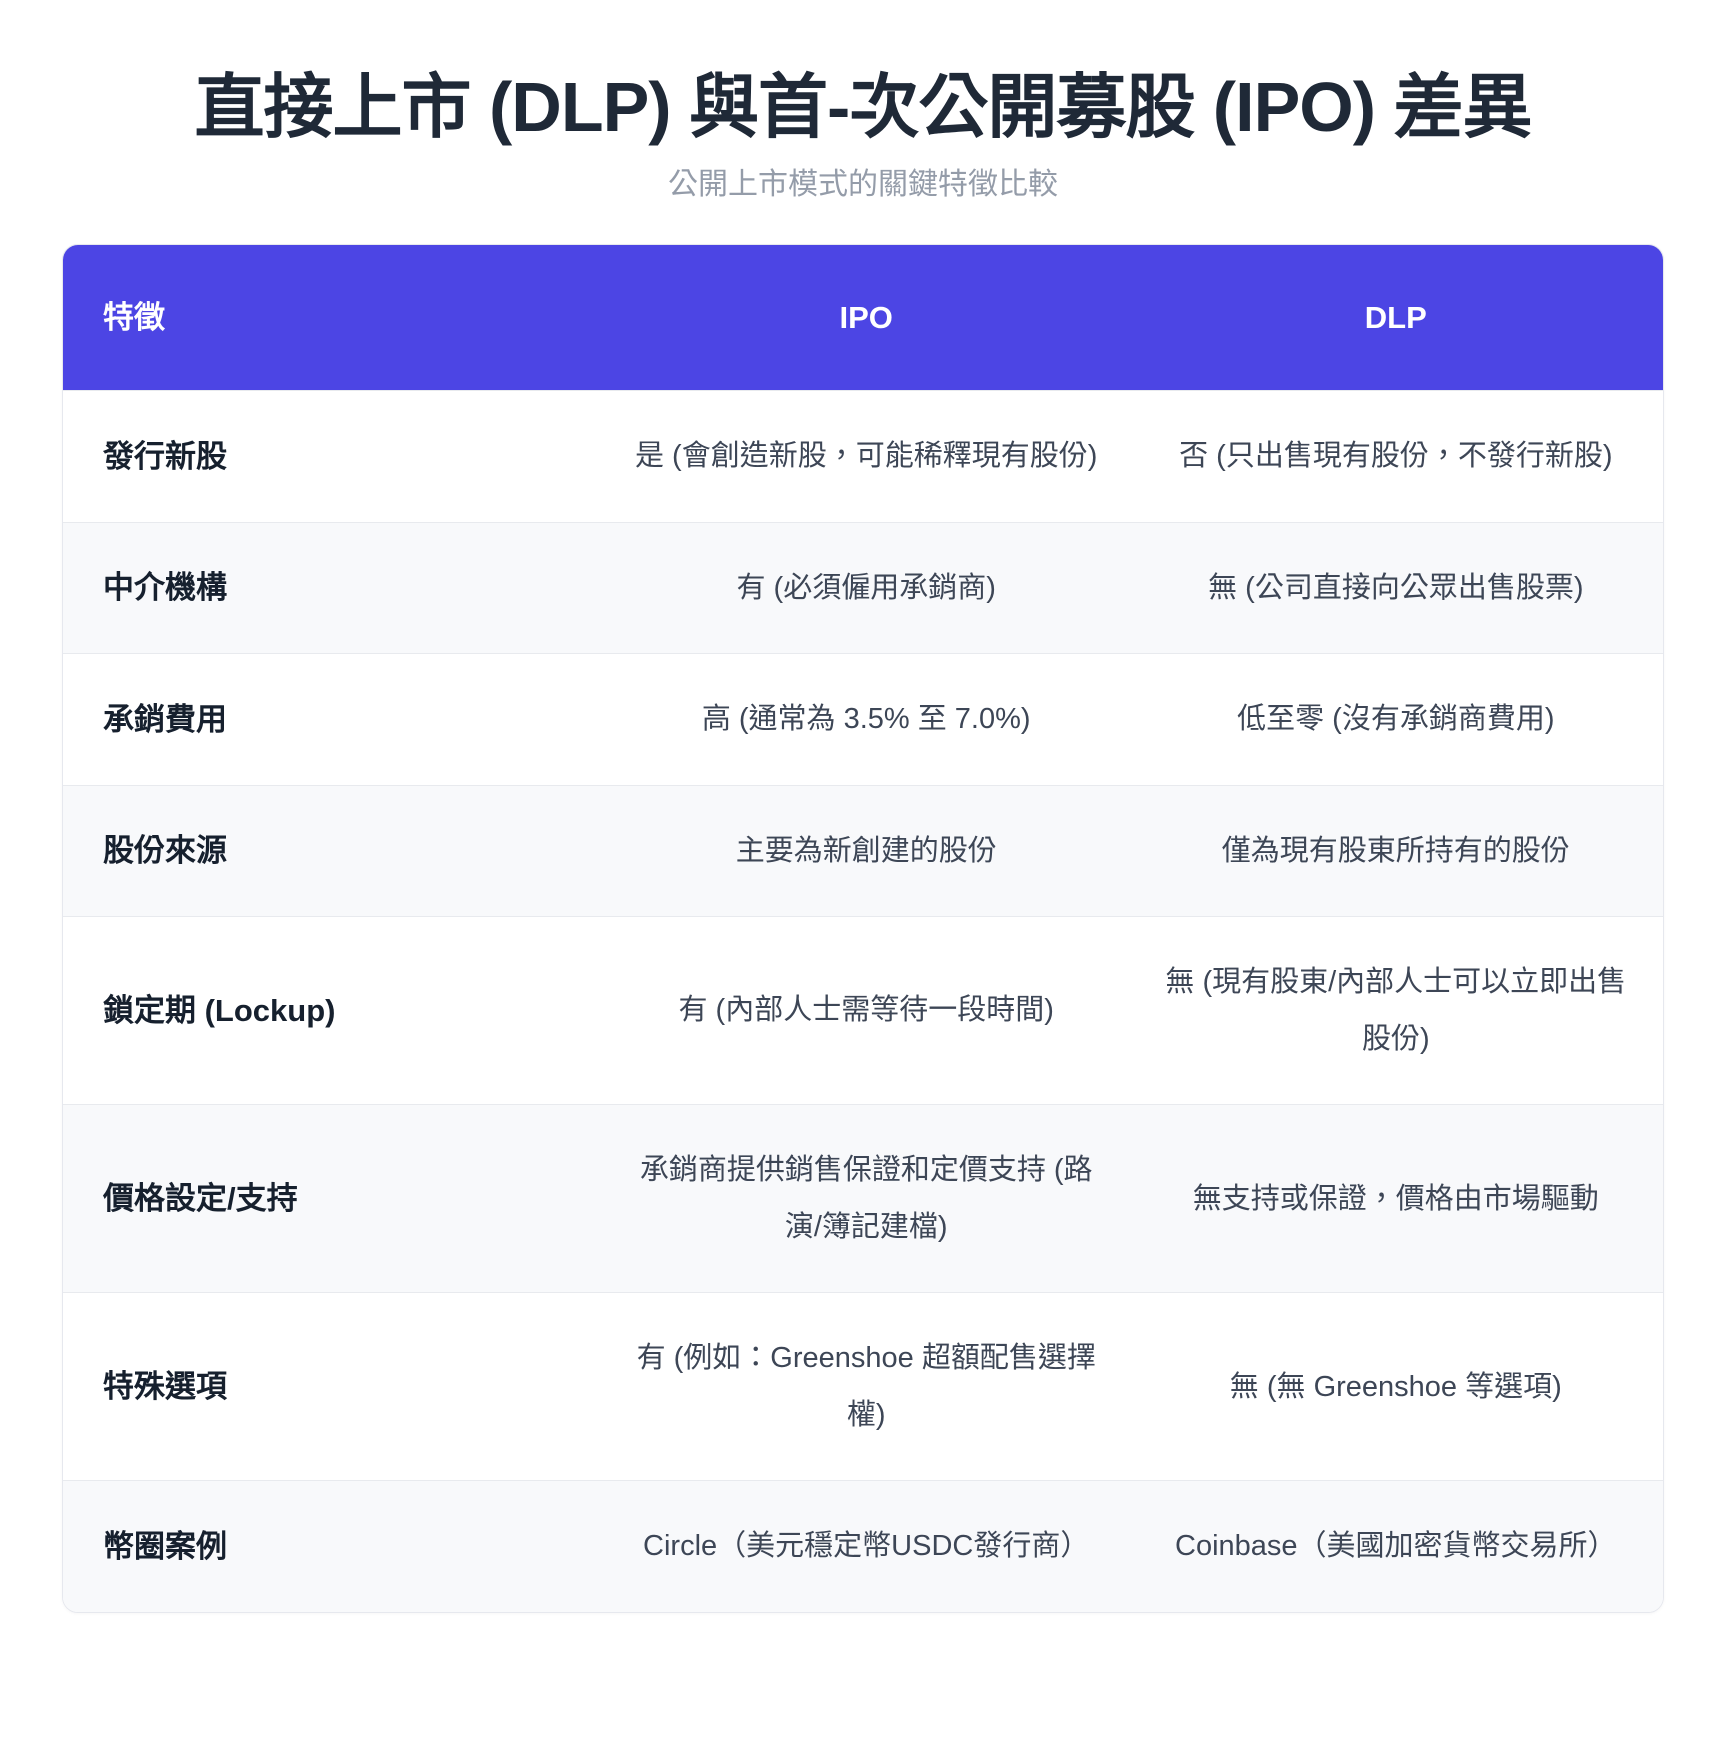 The image size is (1726, 1762). Describe the element at coordinates (1395, 1386) in the screenshot. I see `dlp-cell: 無 (無 Greenshoe 等選項)` at that location.